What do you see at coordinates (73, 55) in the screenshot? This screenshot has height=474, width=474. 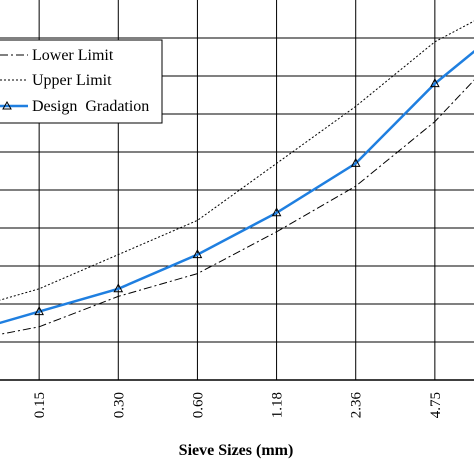 I see `legend-label-lower-limit: Lower Limit` at bounding box center [73, 55].